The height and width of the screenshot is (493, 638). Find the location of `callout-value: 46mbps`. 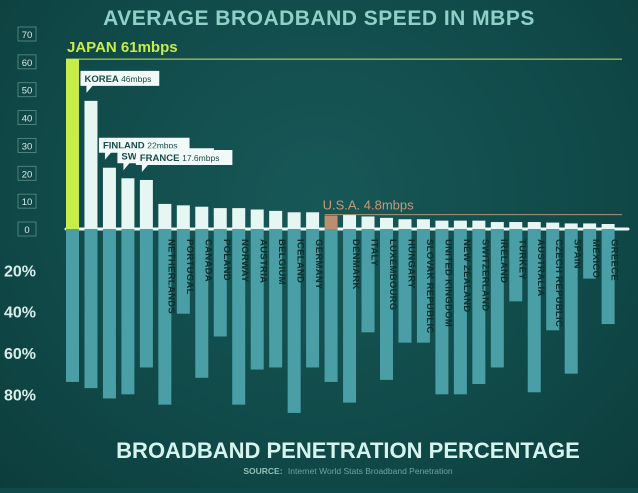

callout-value: 46mbps is located at coordinates (136, 79).